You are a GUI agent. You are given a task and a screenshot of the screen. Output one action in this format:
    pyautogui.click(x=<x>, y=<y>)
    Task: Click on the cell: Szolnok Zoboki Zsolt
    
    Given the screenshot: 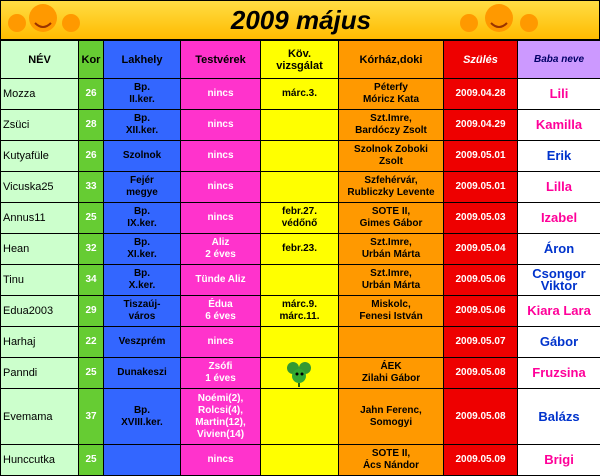 What is the action you would take?
    pyautogui.click(x=391, y=156)
    